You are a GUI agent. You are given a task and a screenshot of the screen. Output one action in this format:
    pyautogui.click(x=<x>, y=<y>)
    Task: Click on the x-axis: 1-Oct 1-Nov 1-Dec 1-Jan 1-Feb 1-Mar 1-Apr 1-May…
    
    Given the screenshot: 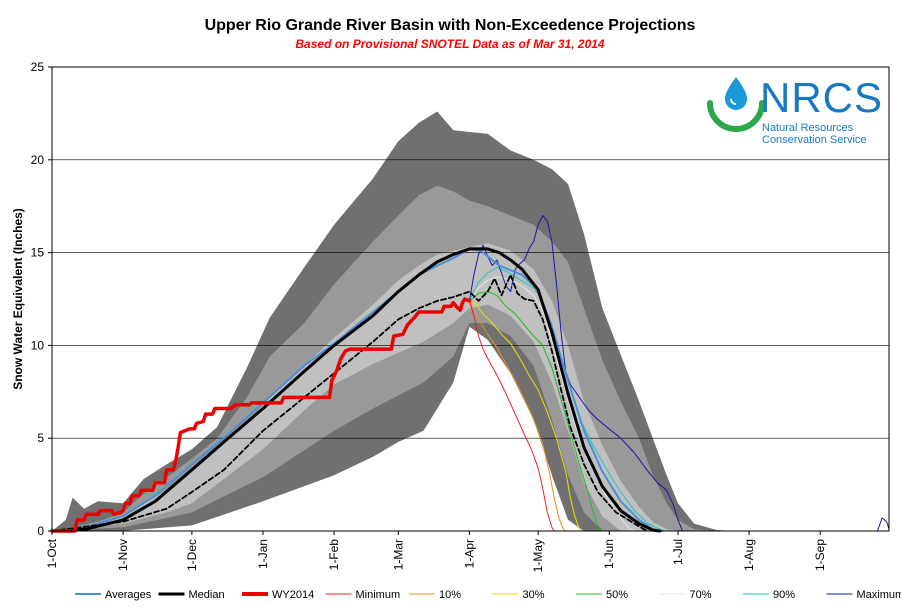 What is the action you would take?
    pyautogui.click(x=436, y=551)
    